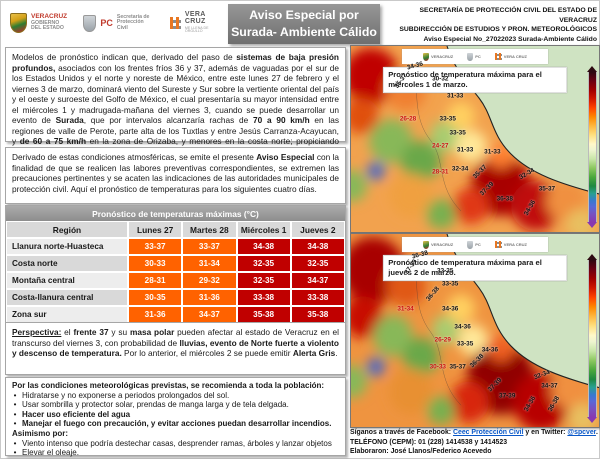 The width and height of the screenshot is (600, 459). I want to click on region-cell: Llanura norte-Huasteca, so click(67, 246).